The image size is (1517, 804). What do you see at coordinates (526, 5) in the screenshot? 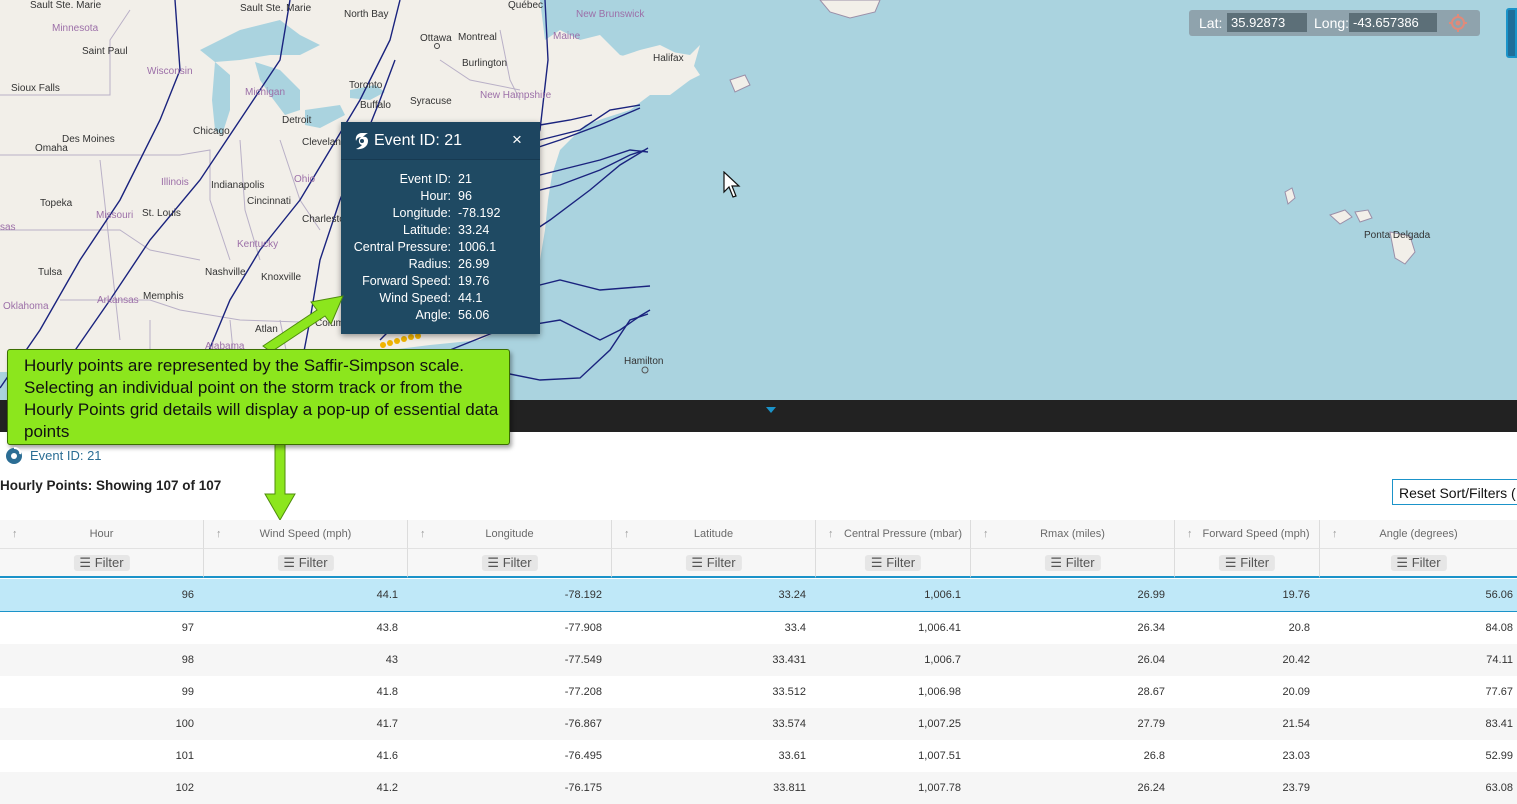
I see `map-label: Québec` at bounding box center [526, 5].